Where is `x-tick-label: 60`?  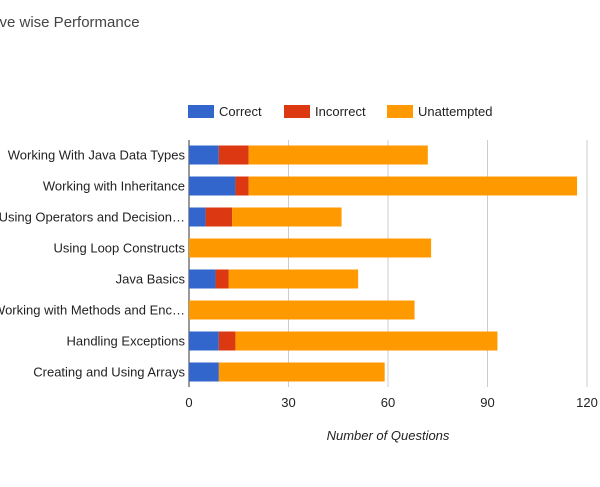 x-tick-label: 60 is located at coordinates (388, 402).